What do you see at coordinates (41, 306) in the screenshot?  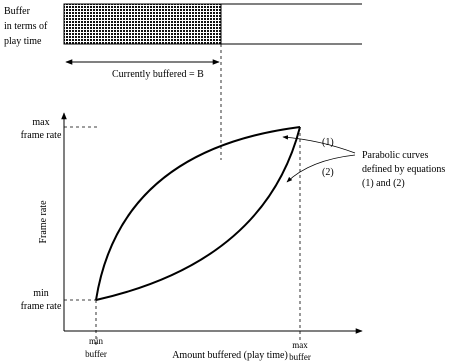 I see `min-frame-rate-label-line-2: frame rate` at bounding box center [41, 306].